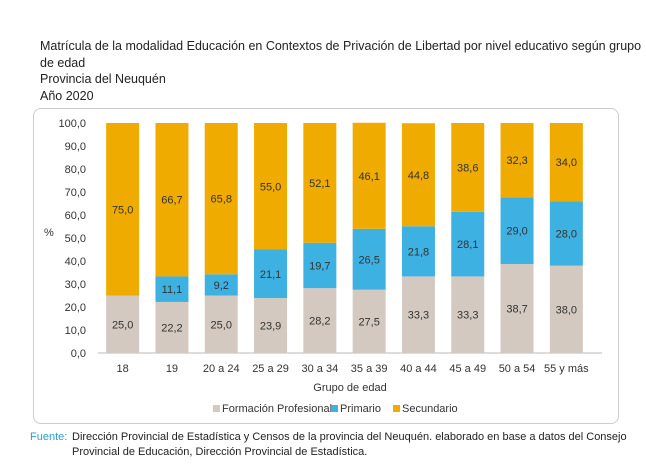  I want to click on title-line-3: Provincia del Neuquén, so click(103, 79).